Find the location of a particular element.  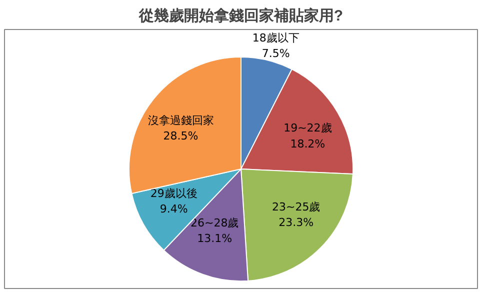

data-label: 13.1% is located at coordinates (214, 238).